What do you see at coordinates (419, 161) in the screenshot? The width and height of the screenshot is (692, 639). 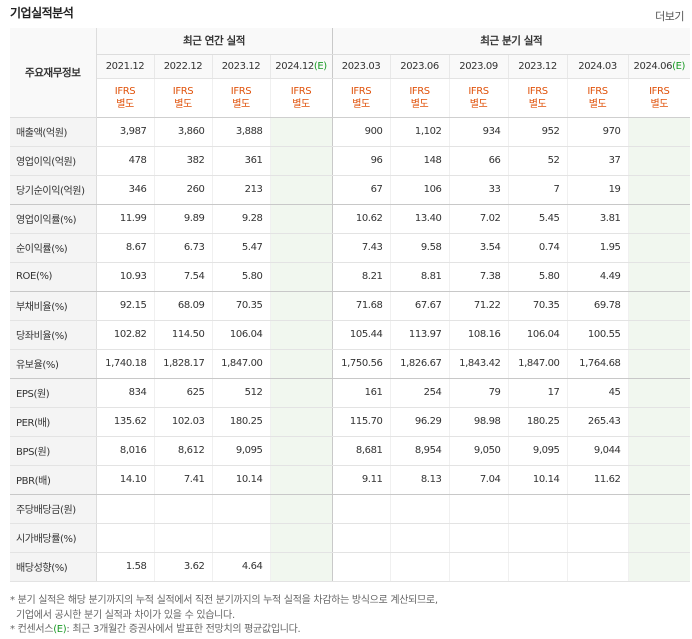 I see `value-cell: 148` at bounding box center [419, 161].